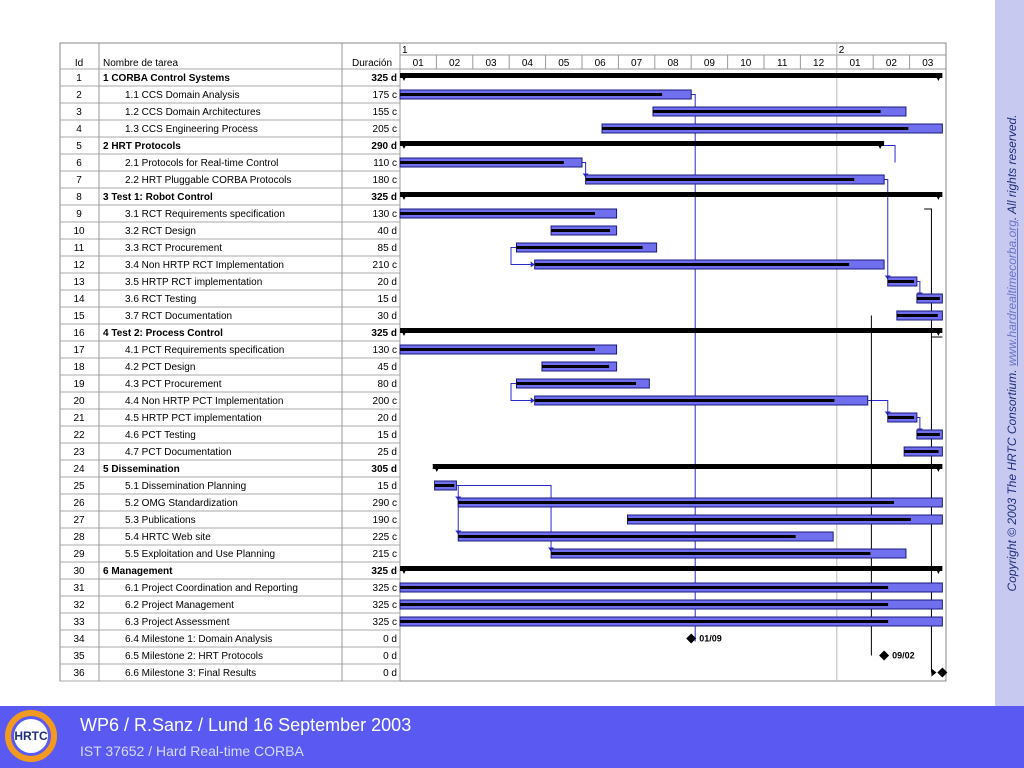 This screenshot has width=1024, height=768. Describe the element at coordinates (710, 639) in the screenshot. I see `milestone-label: 01/09` at that location.